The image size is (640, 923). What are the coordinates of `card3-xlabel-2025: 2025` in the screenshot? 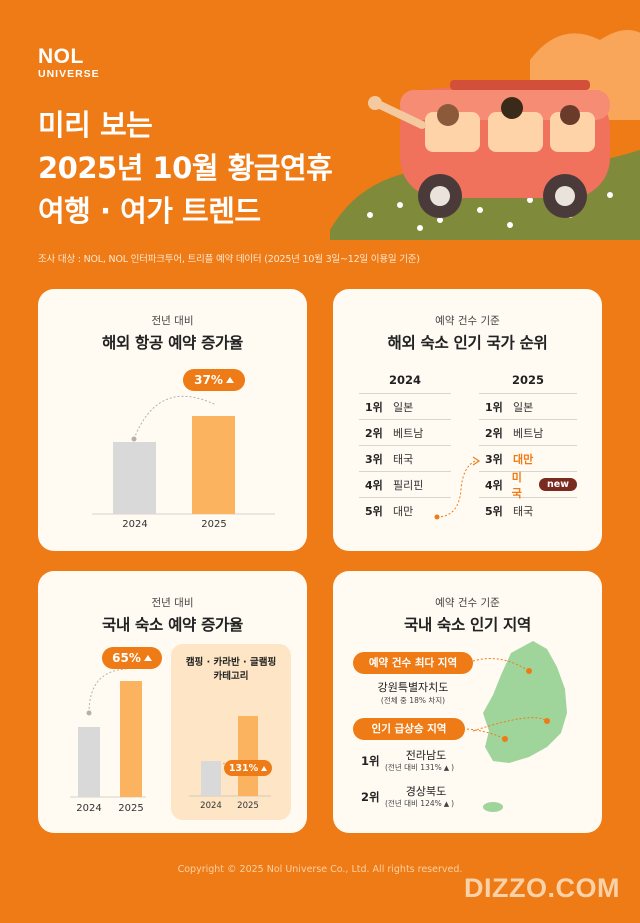 It's located at (131, 808).